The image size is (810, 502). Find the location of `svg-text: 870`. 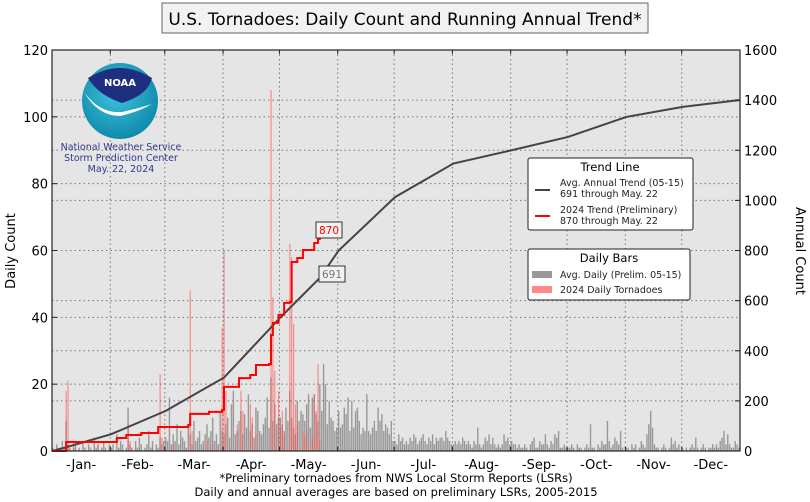

svg-text: 870 is located at coordinates (329, 231).